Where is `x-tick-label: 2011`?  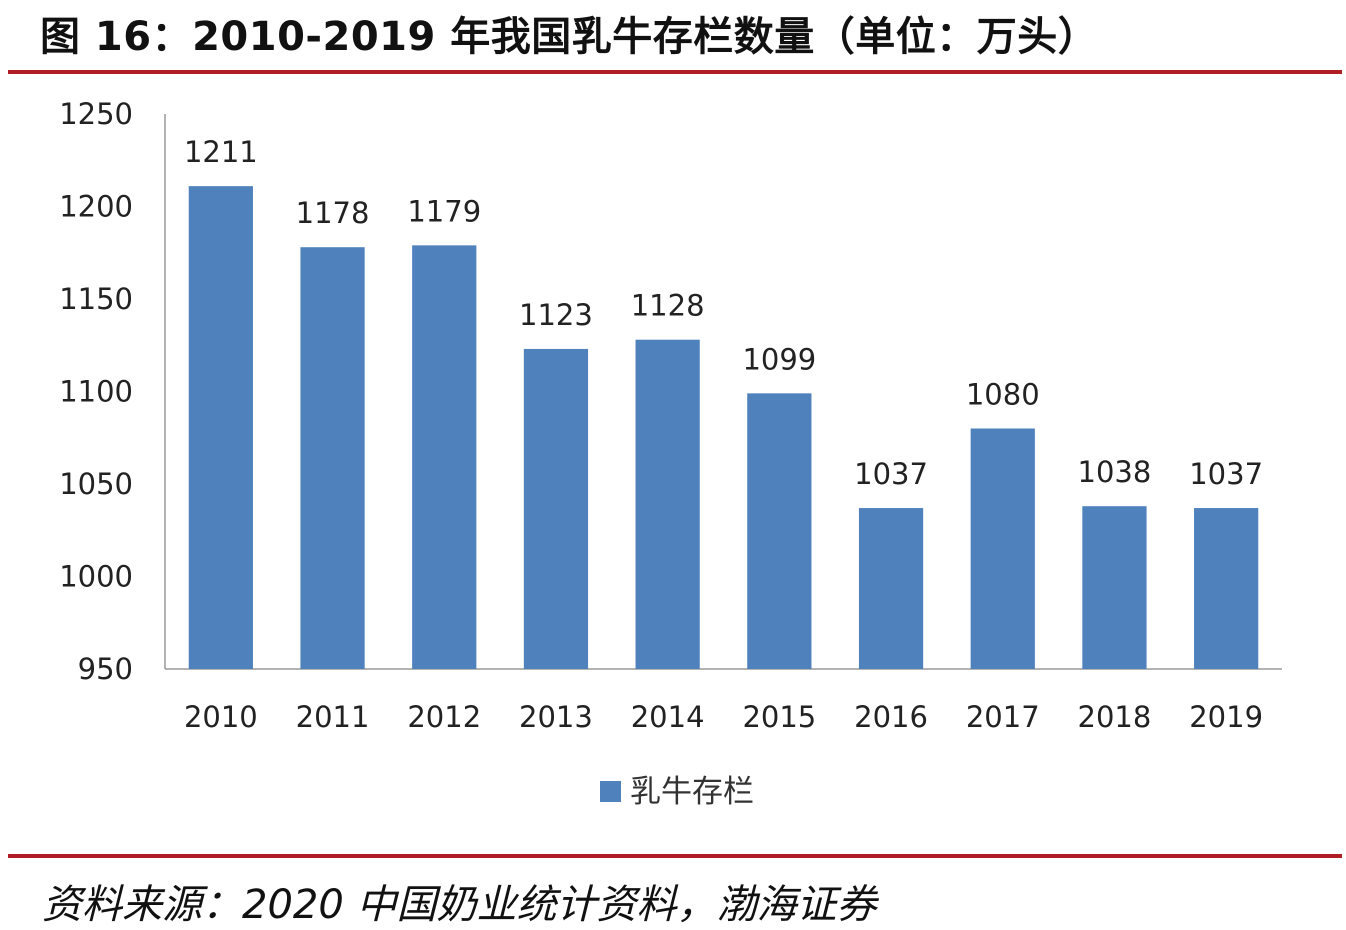
x-tick-label: 2011 is located at coordinates (333, 717).